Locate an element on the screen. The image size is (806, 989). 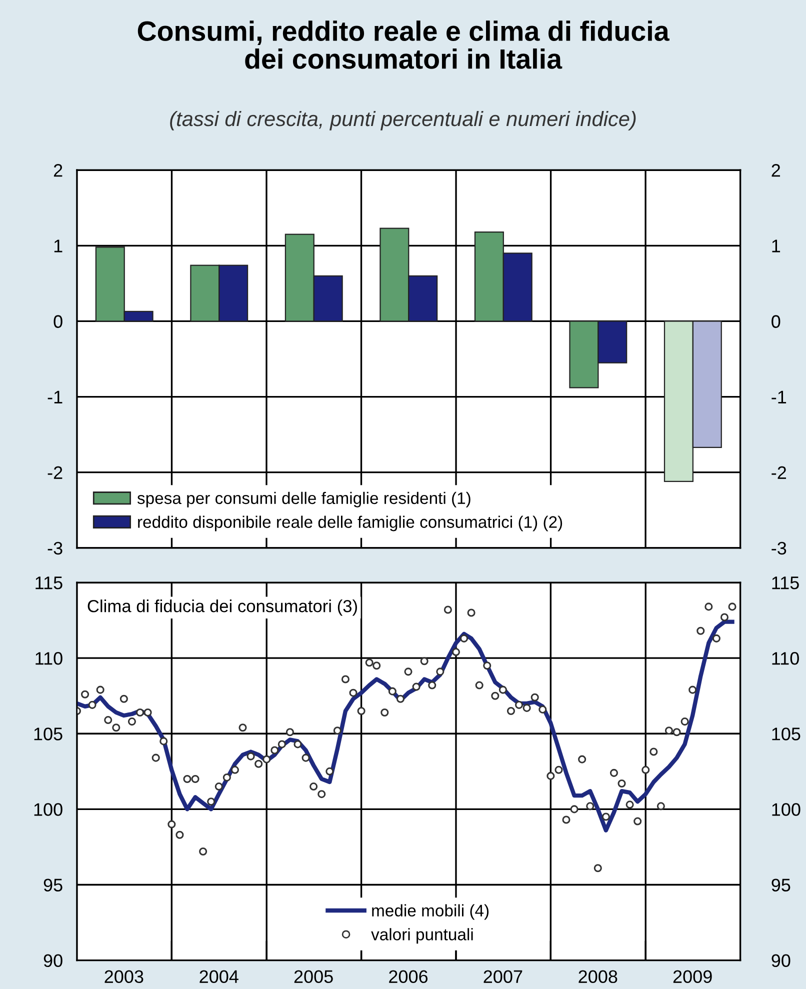
y2-tick-label: 2 is located at coordinates (776, 170).